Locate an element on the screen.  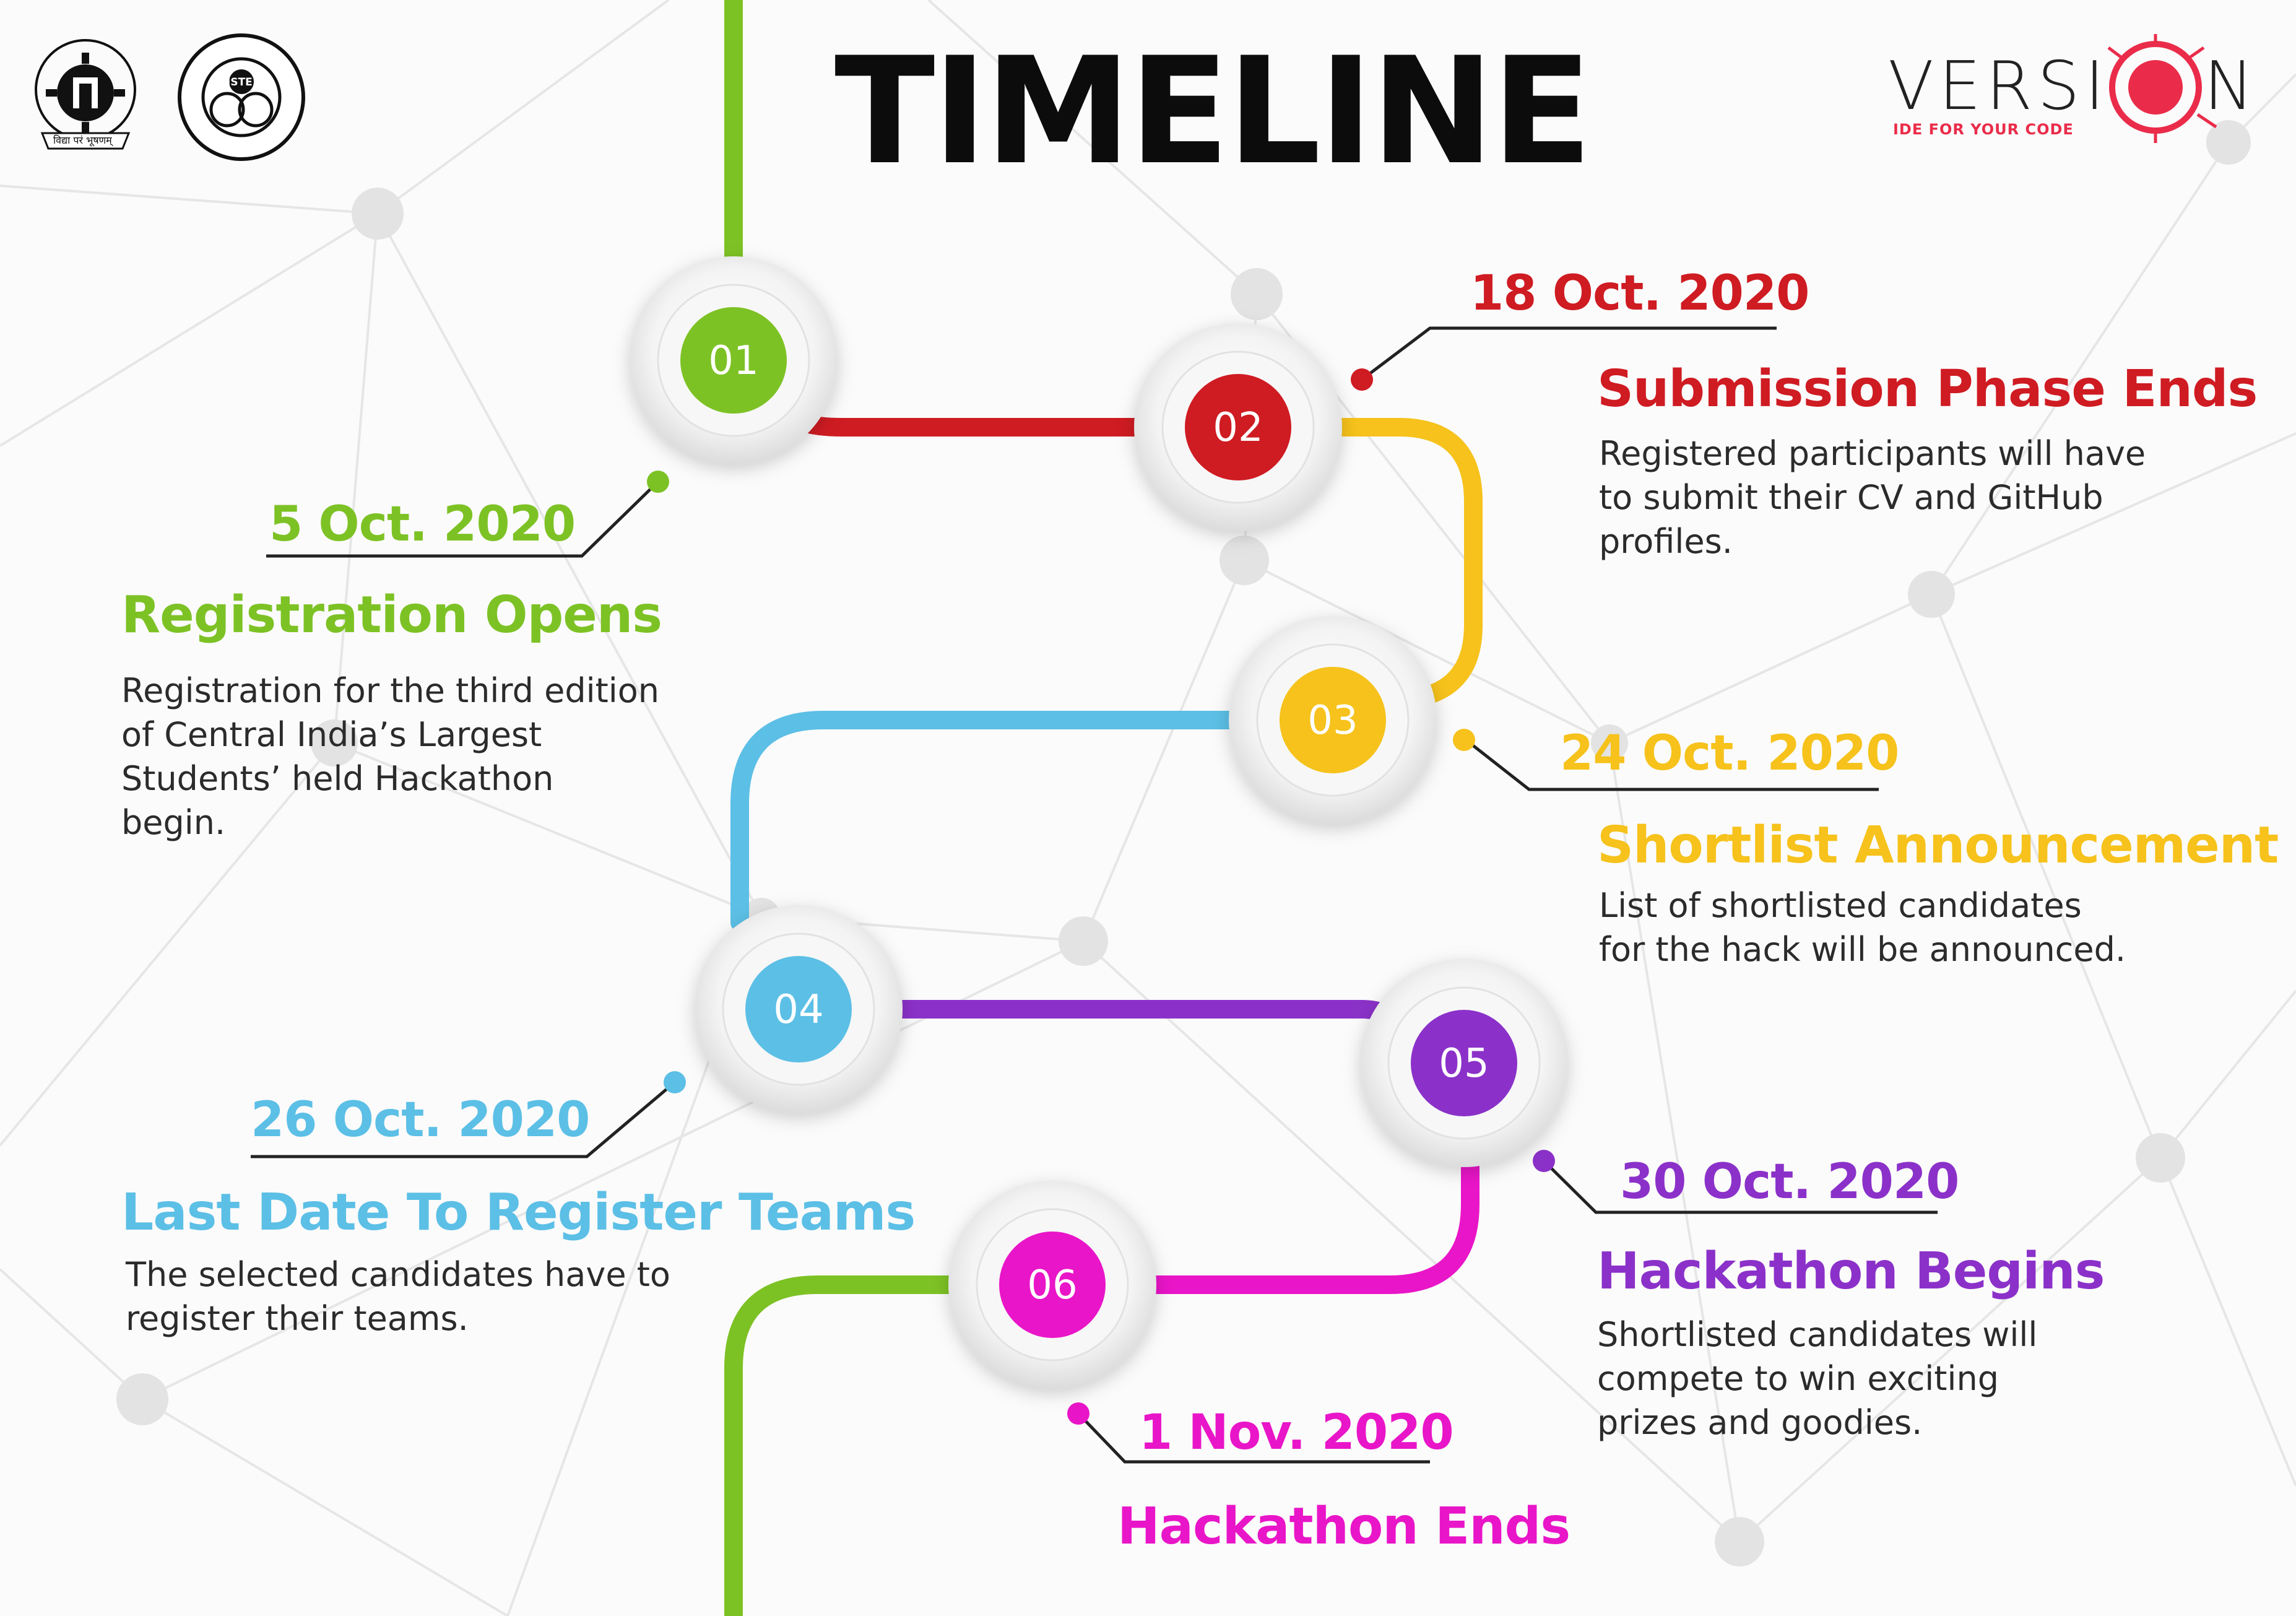
institute-emblem-logo: विद्या परं भूषणम् is located at coordinates (86, 99).